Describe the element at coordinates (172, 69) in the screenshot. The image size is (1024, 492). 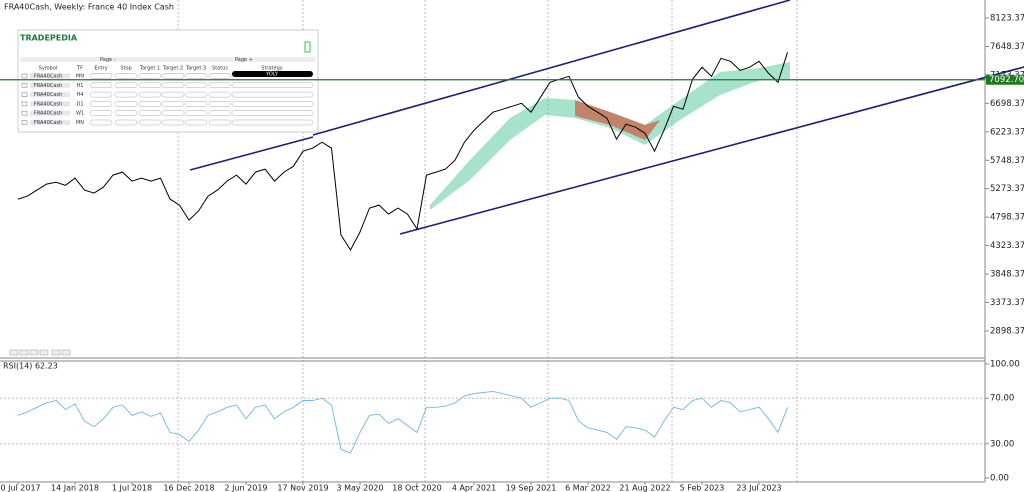
I see `column-header: Target 2` at that location.